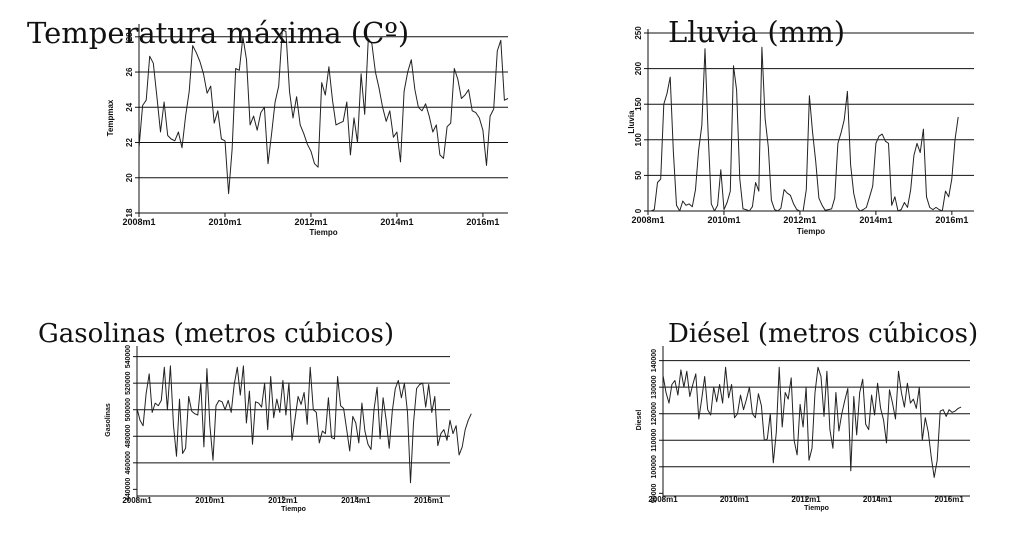 The width and height of the screenshot is (1027, 537). Describe the element at coordinates (128, 382) in the screenshot. I see `y-tick-label: 520000` at that location.